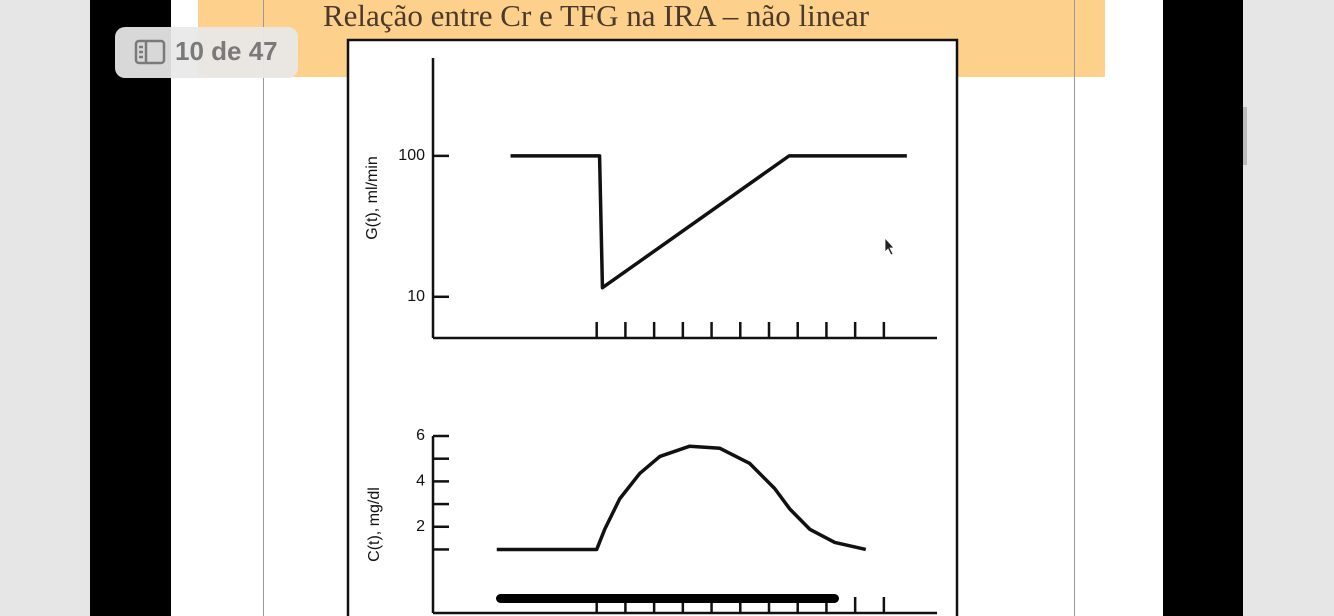  I want to click on y-tick-label: 6, so click(420, 435).